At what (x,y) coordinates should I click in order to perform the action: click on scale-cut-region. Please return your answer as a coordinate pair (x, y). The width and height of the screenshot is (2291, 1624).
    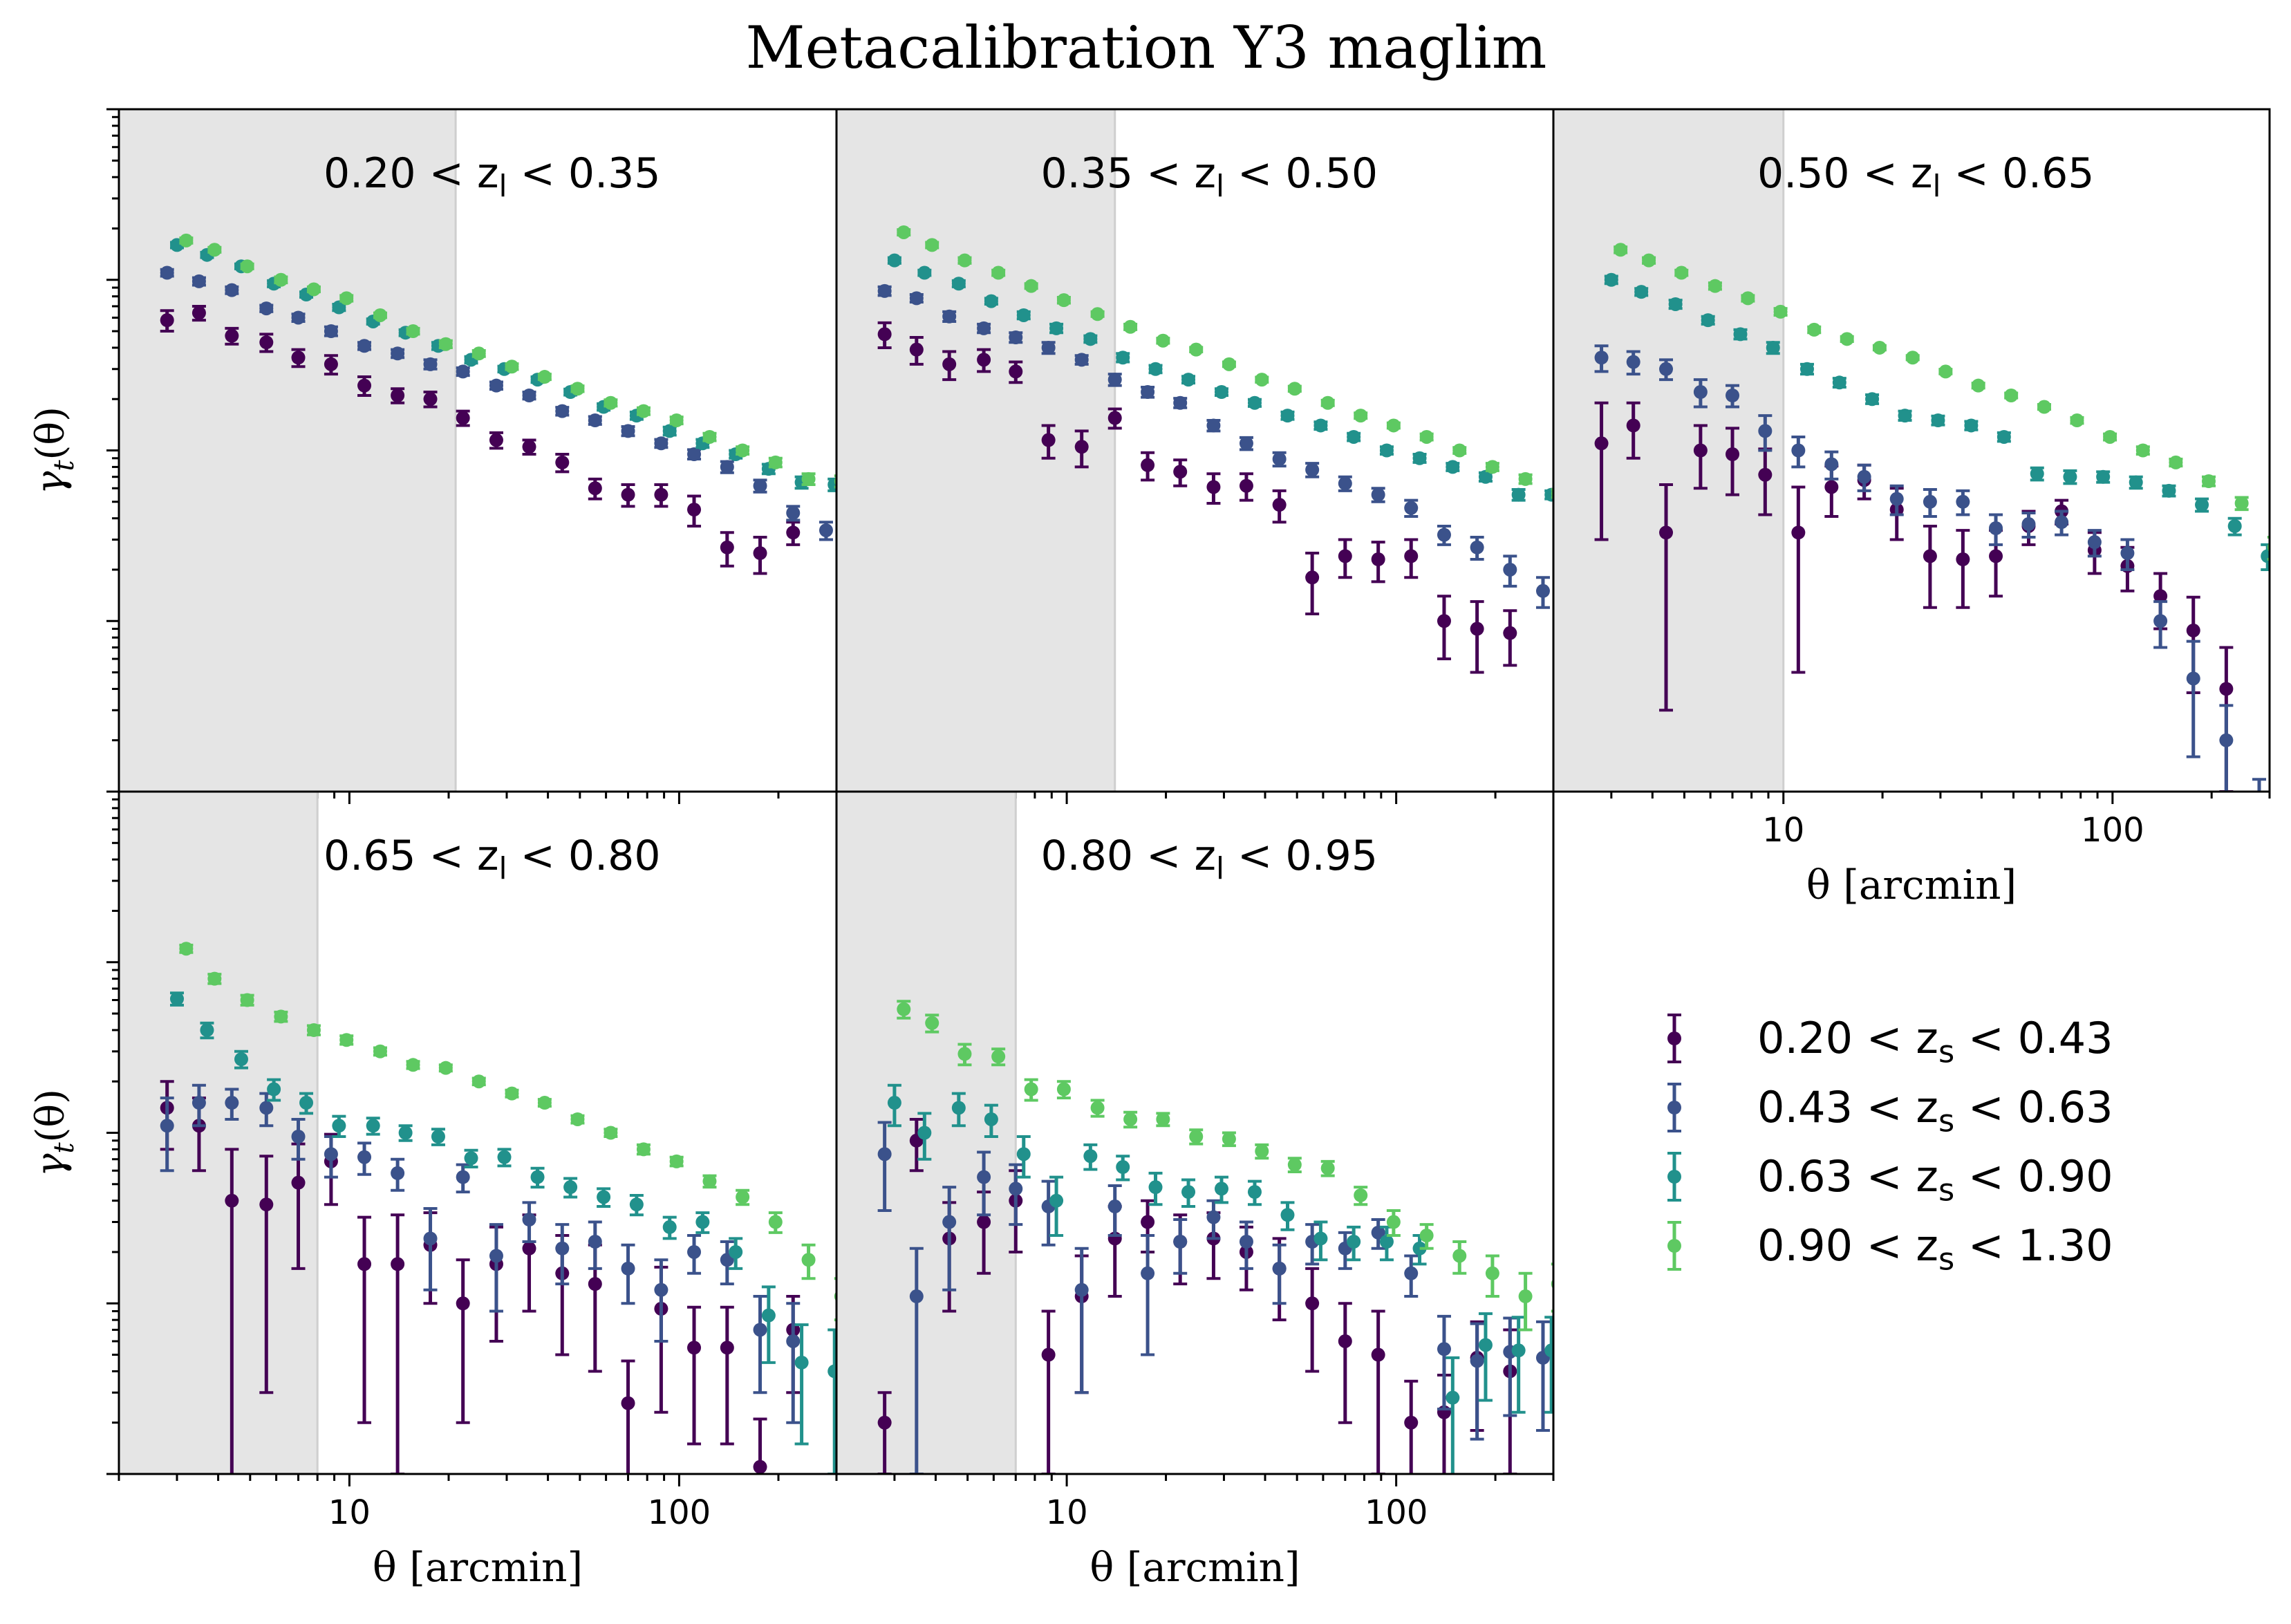
    Looking at the image, I should click on (219, 1133).